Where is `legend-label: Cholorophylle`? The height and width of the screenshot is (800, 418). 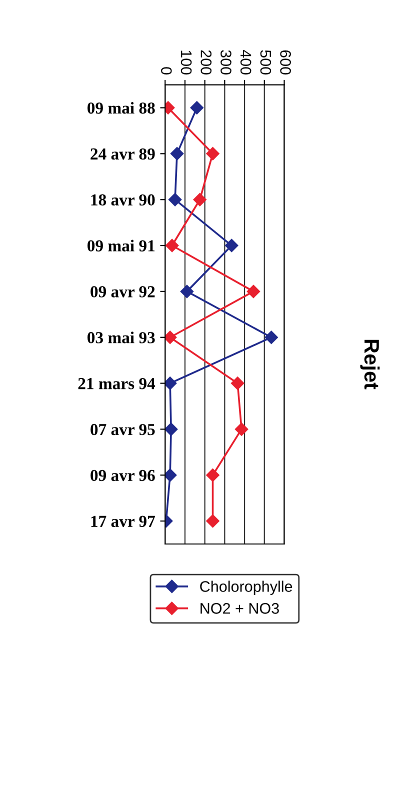
legend-label: Cholorophylle is located at coordinates (246, 587).